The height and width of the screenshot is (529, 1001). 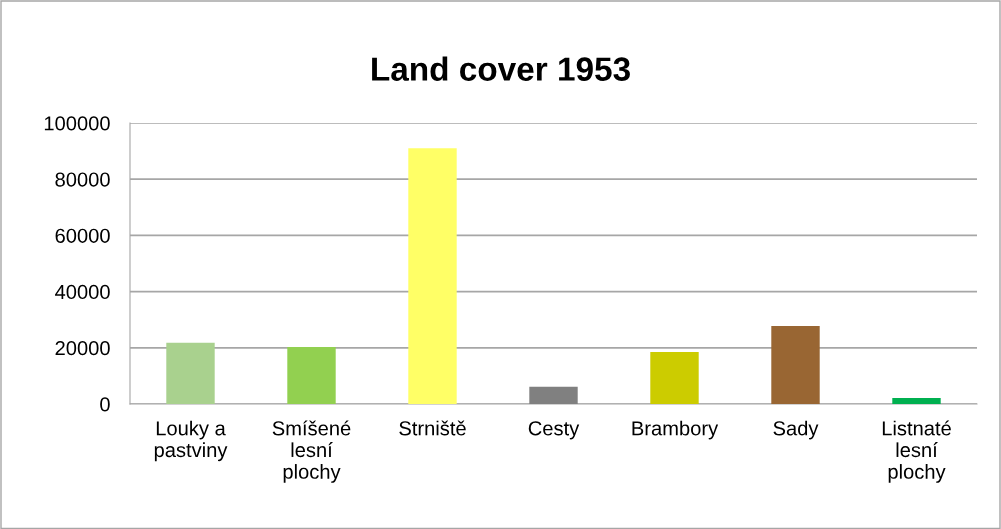 I want to click on y-tick-label: 20000, so click(x=82, y=348).